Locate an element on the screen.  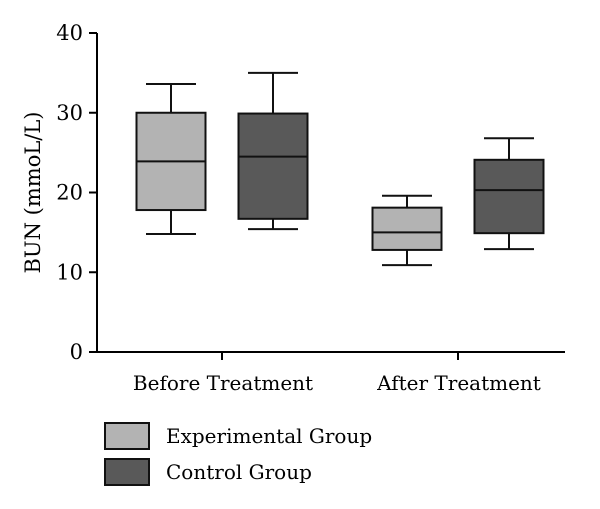
y-axis-title: BUN (mmoL/L) is located at coordinates (33, 192).